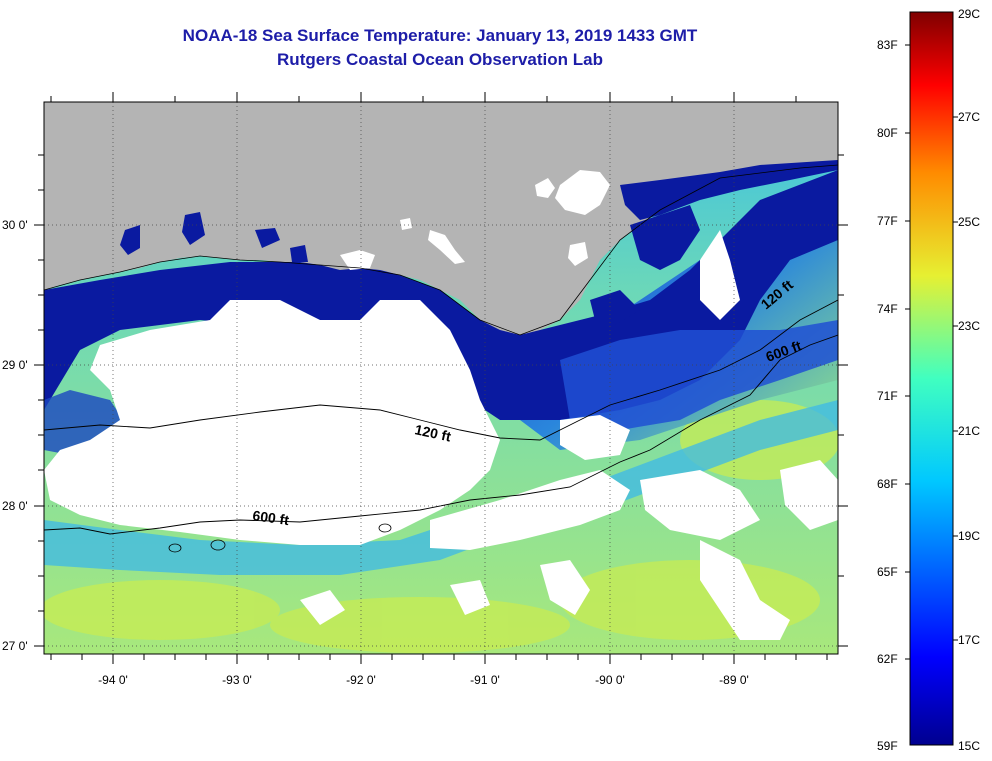  What do you see at coordinates (887, 45) in the screenshot?
I see `colorbar-f-label: 83F` at bounding box center [887, 45].